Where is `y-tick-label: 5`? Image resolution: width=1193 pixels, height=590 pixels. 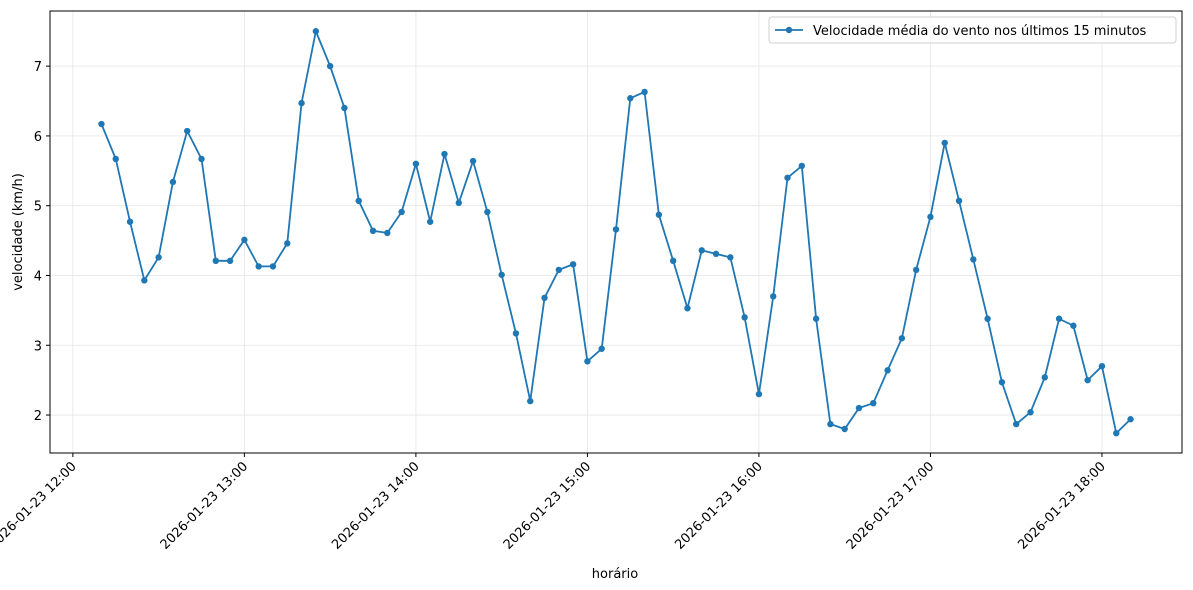 y-tick-label: 5 is located at coordinates (38, 207).